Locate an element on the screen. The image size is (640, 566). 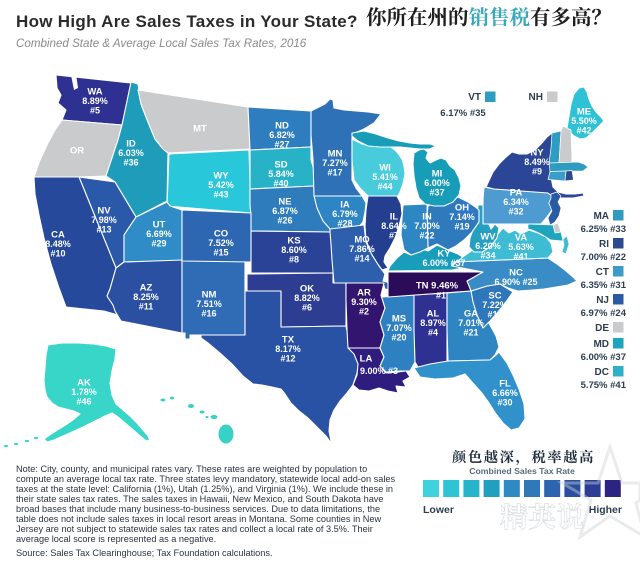
svg-text: 5.84% is located at coordinates (281, 174).